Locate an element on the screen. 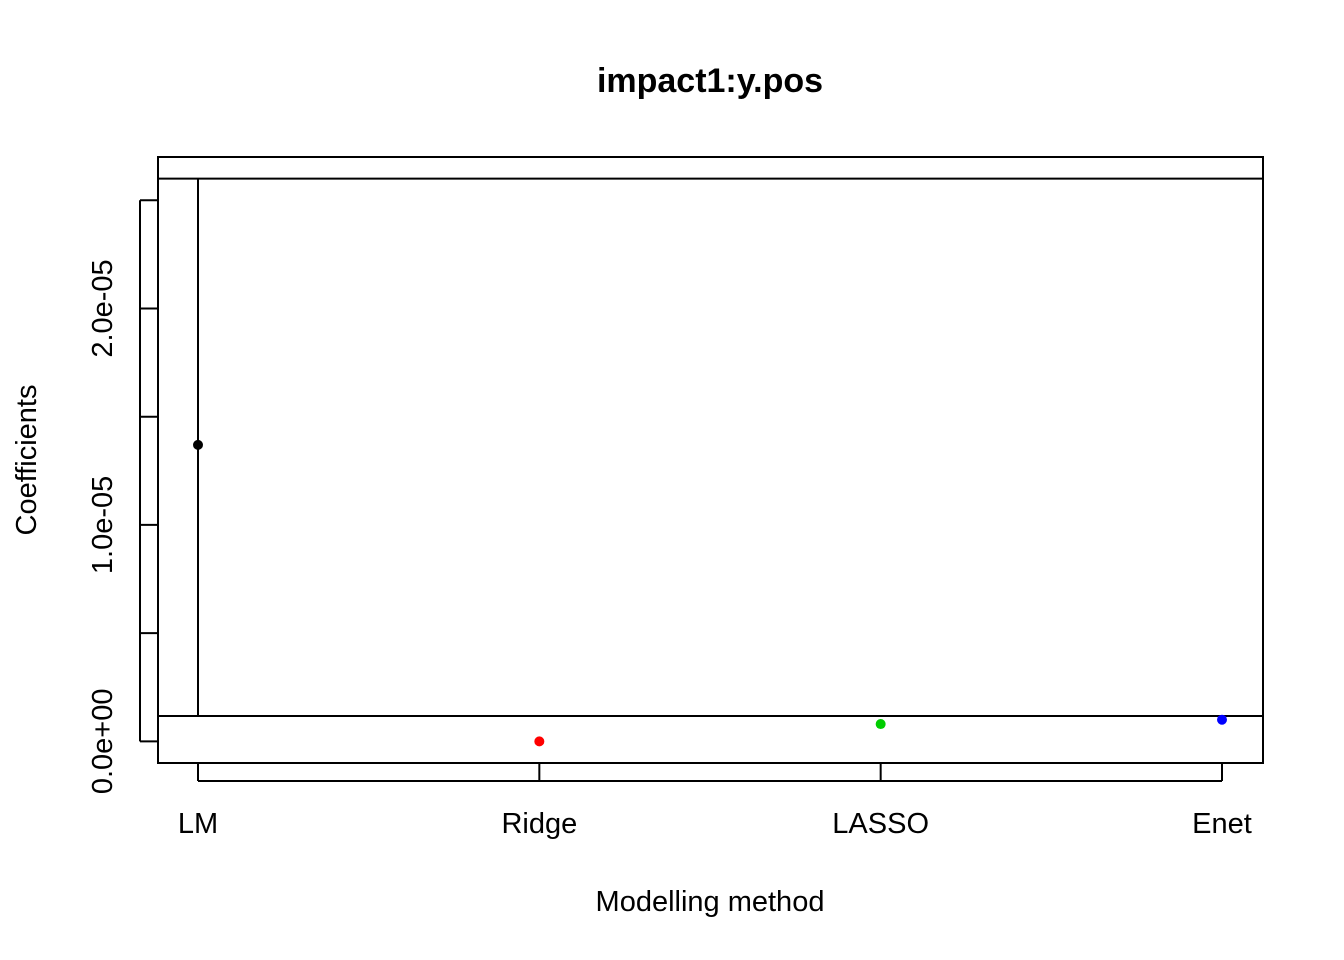 This screenshot has height=960, width=1344. data-point-lm is located at coordinates (198, 444).